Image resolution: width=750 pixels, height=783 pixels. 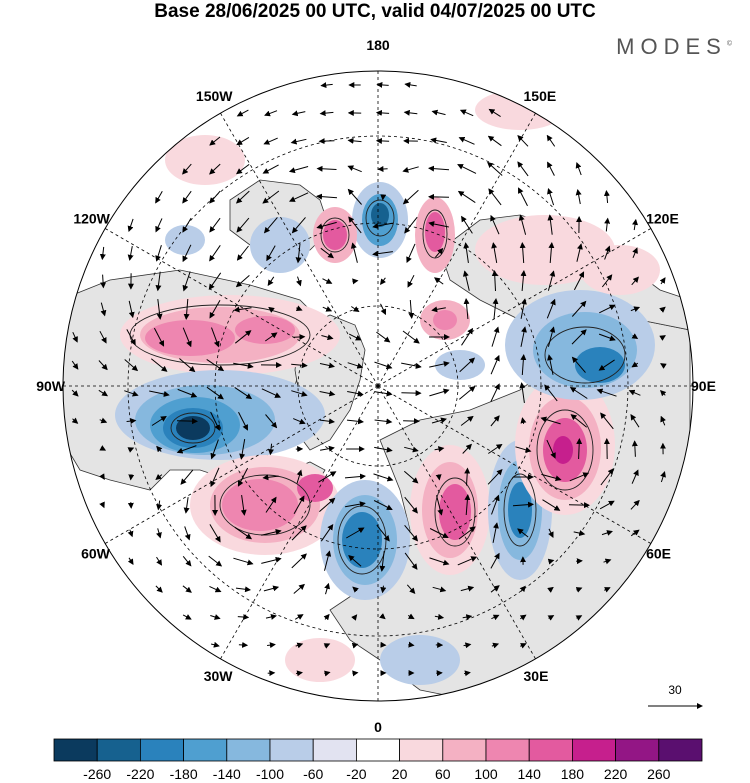 What do you see at coordinates (616, 774) in the screenshot?
I see `colorbar-tick-label: 220` at bounding box center [616, 774].